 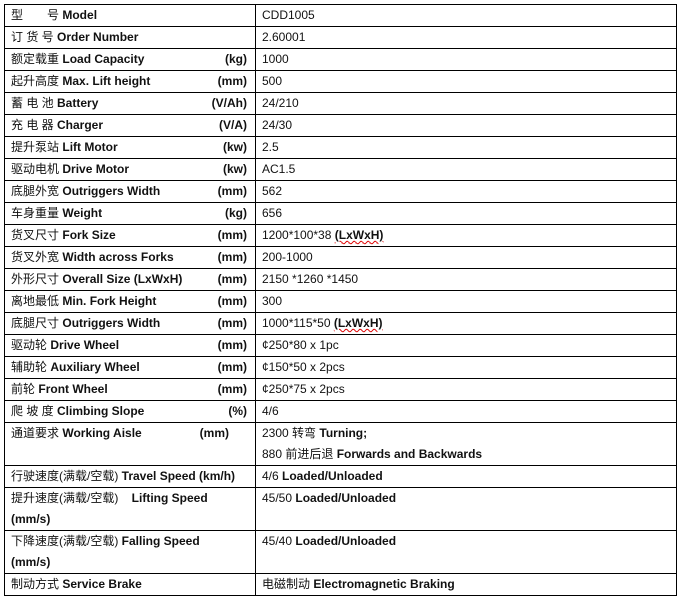 What do you see at coordinates (272, 81) in the screenshot?
I see `value: 500` at bounding box center [272, 81].